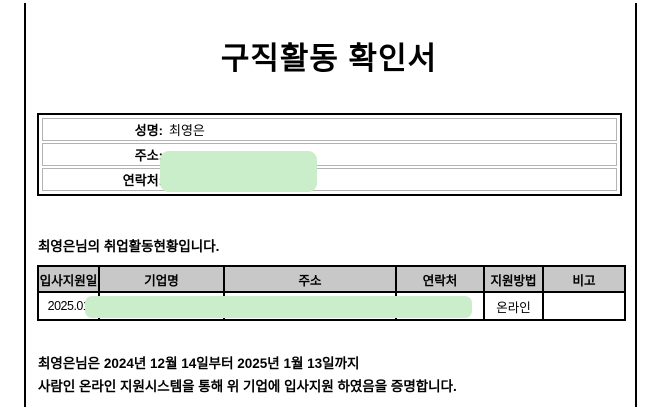 Image resolution: width=658 pixels, height=407 pixels. What do you see at coordinates (513, 279) in the screenshot?
I see `header-apply-method: 지원방법` at bounding box center [513, 279].